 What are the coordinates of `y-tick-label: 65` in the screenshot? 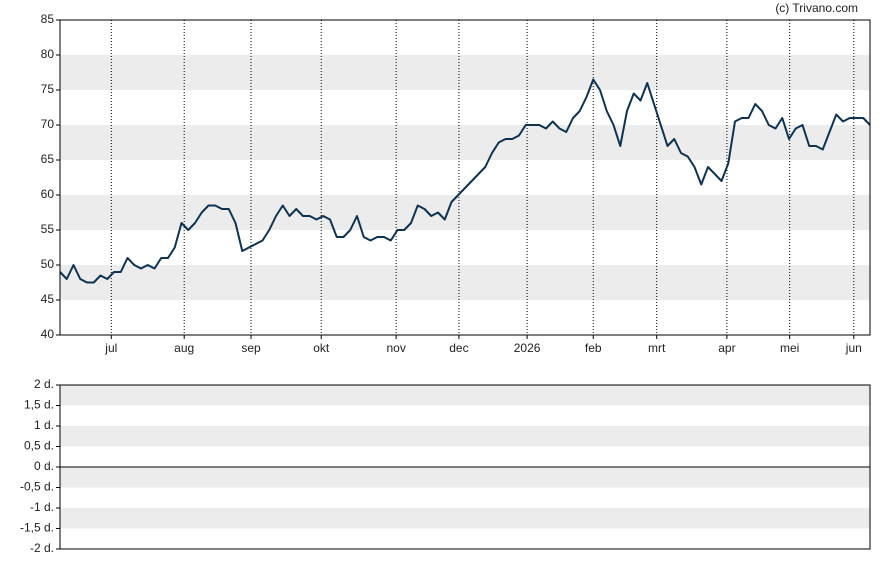 It's located at (48, 159).